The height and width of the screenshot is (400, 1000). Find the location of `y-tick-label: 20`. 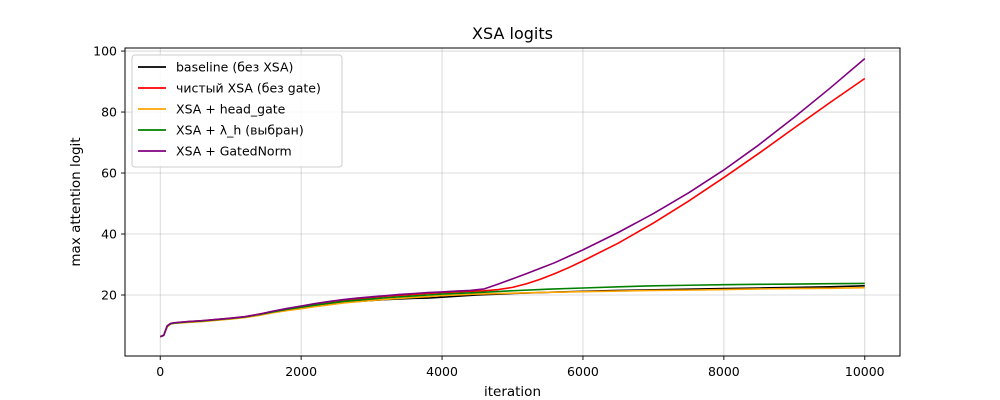

y-tick-label: 20 is located at coordinates (109, 295).